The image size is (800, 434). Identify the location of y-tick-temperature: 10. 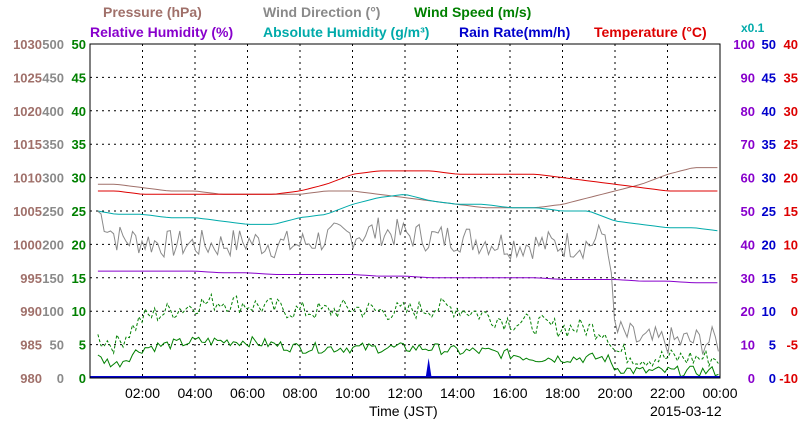
(791, 244).